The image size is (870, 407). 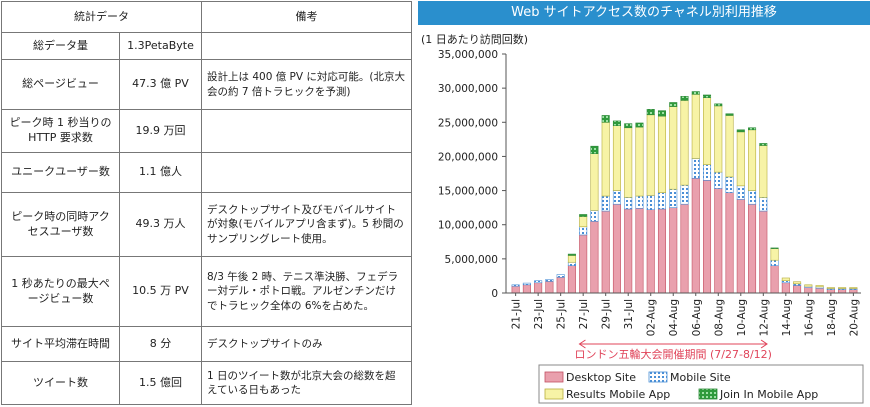 What do you see at coordinates (60, 46) in the screenshot?
I see `row-item: 総データ量` at bounding box center [60, 46].